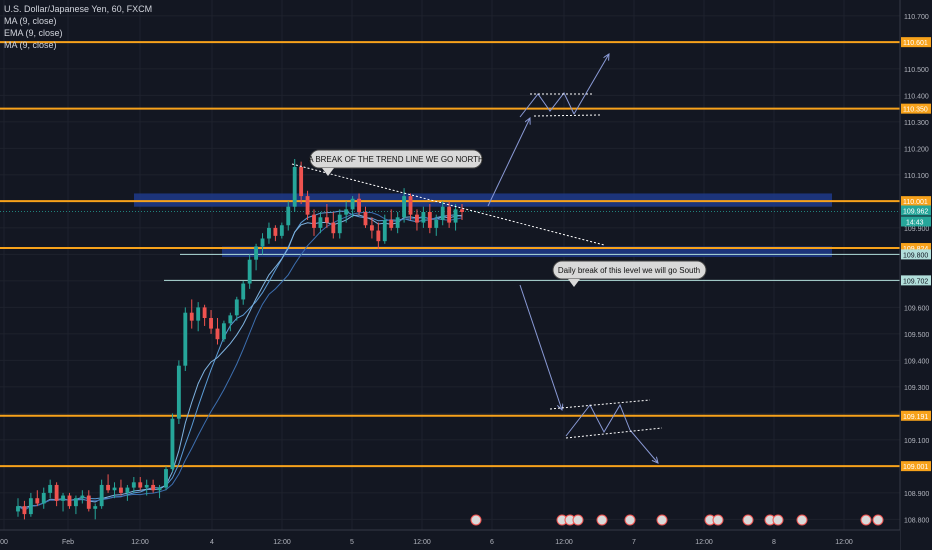 This screenshot has height=550, width=932. I want to click on dotted-lower, so click(614, 433).